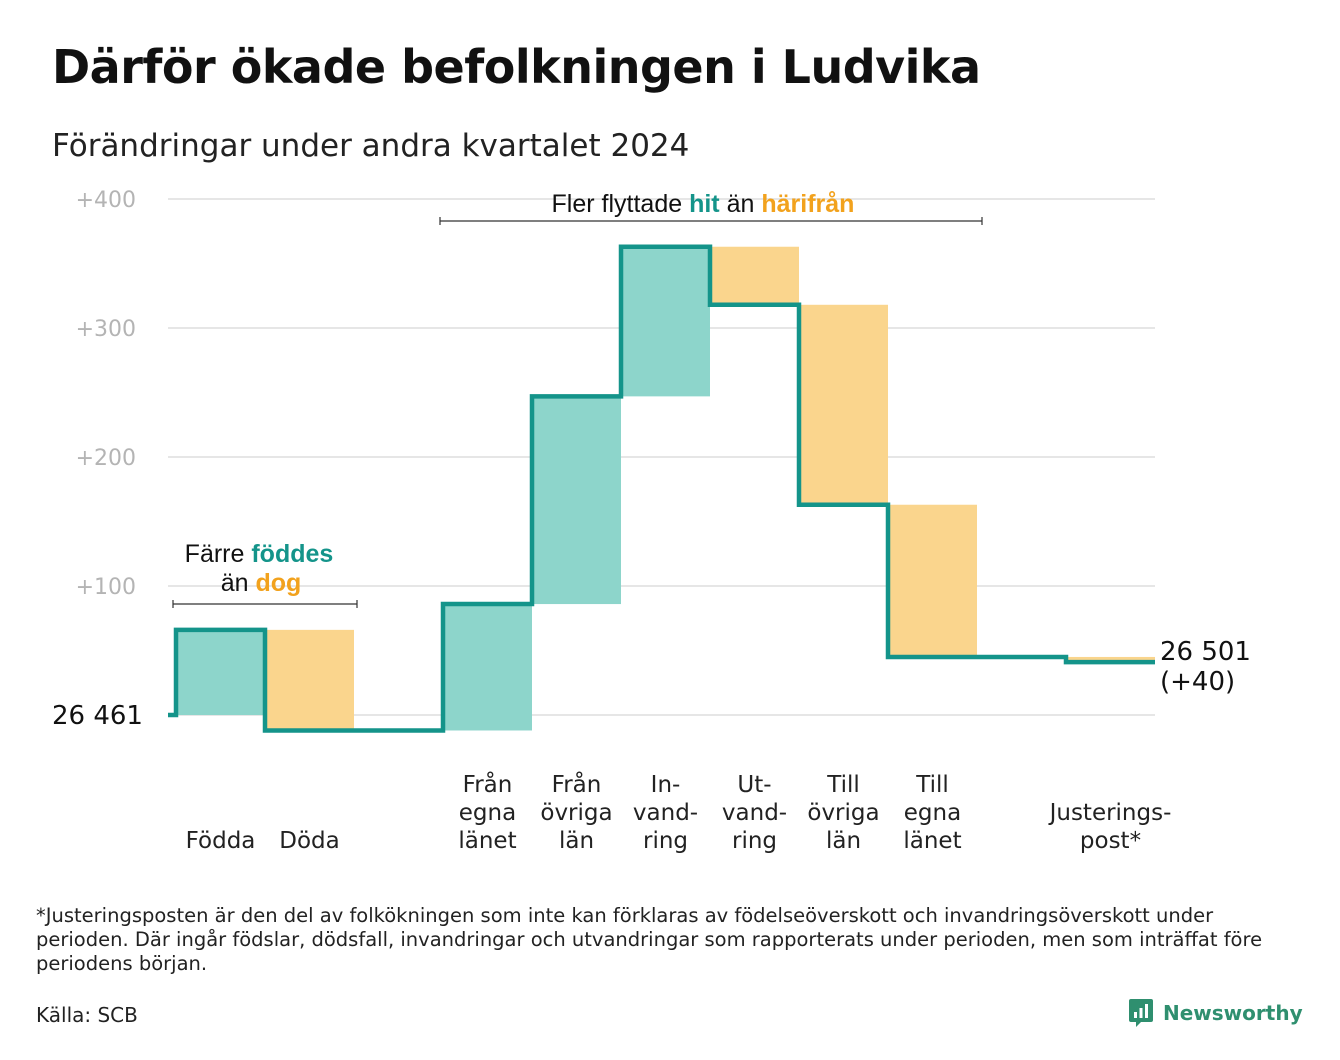  What do you see at coordinates (741, 204) in the screenshot?
I see `migration-annotation-middle: än` at bounding box center [741, 204].